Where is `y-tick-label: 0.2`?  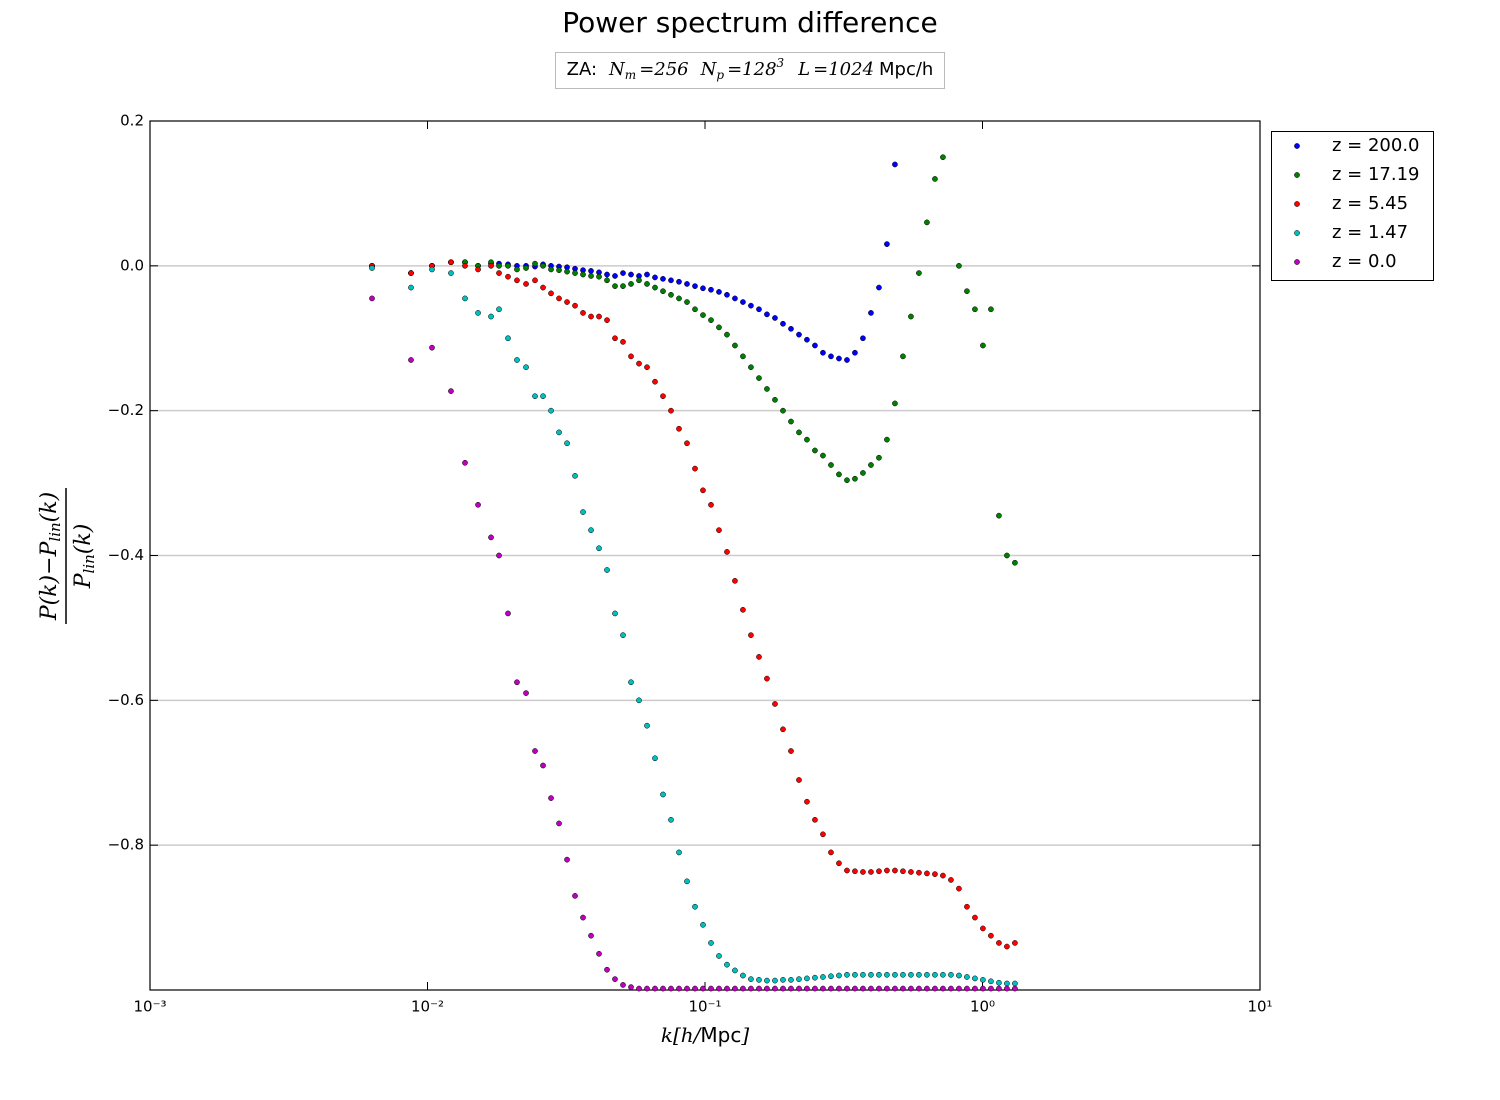 y-tick-label: 0.2 is located at coordinates (132, 121).